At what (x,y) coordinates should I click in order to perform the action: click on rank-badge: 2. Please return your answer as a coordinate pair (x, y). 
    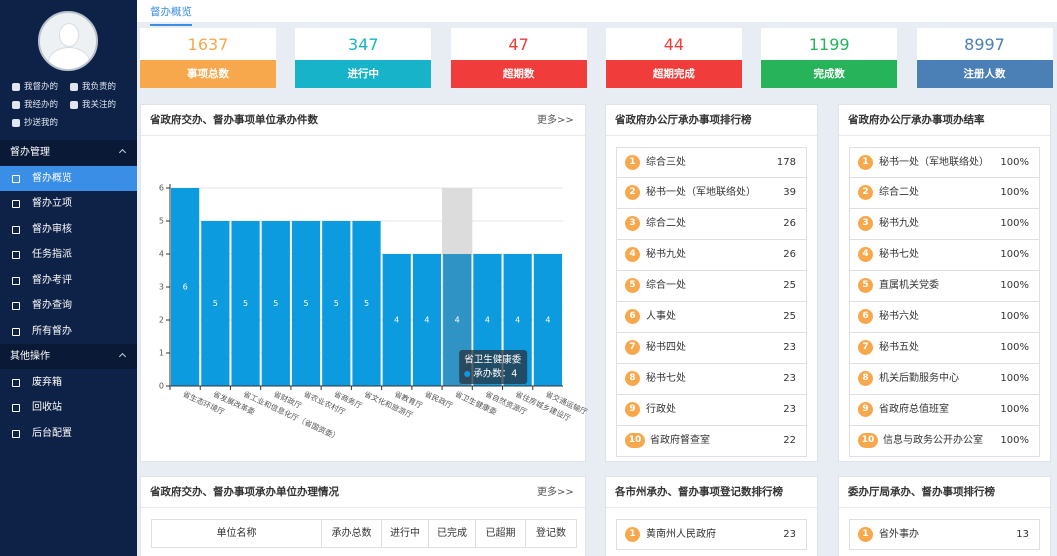
    Looking at the image, I should click on (865, 192).